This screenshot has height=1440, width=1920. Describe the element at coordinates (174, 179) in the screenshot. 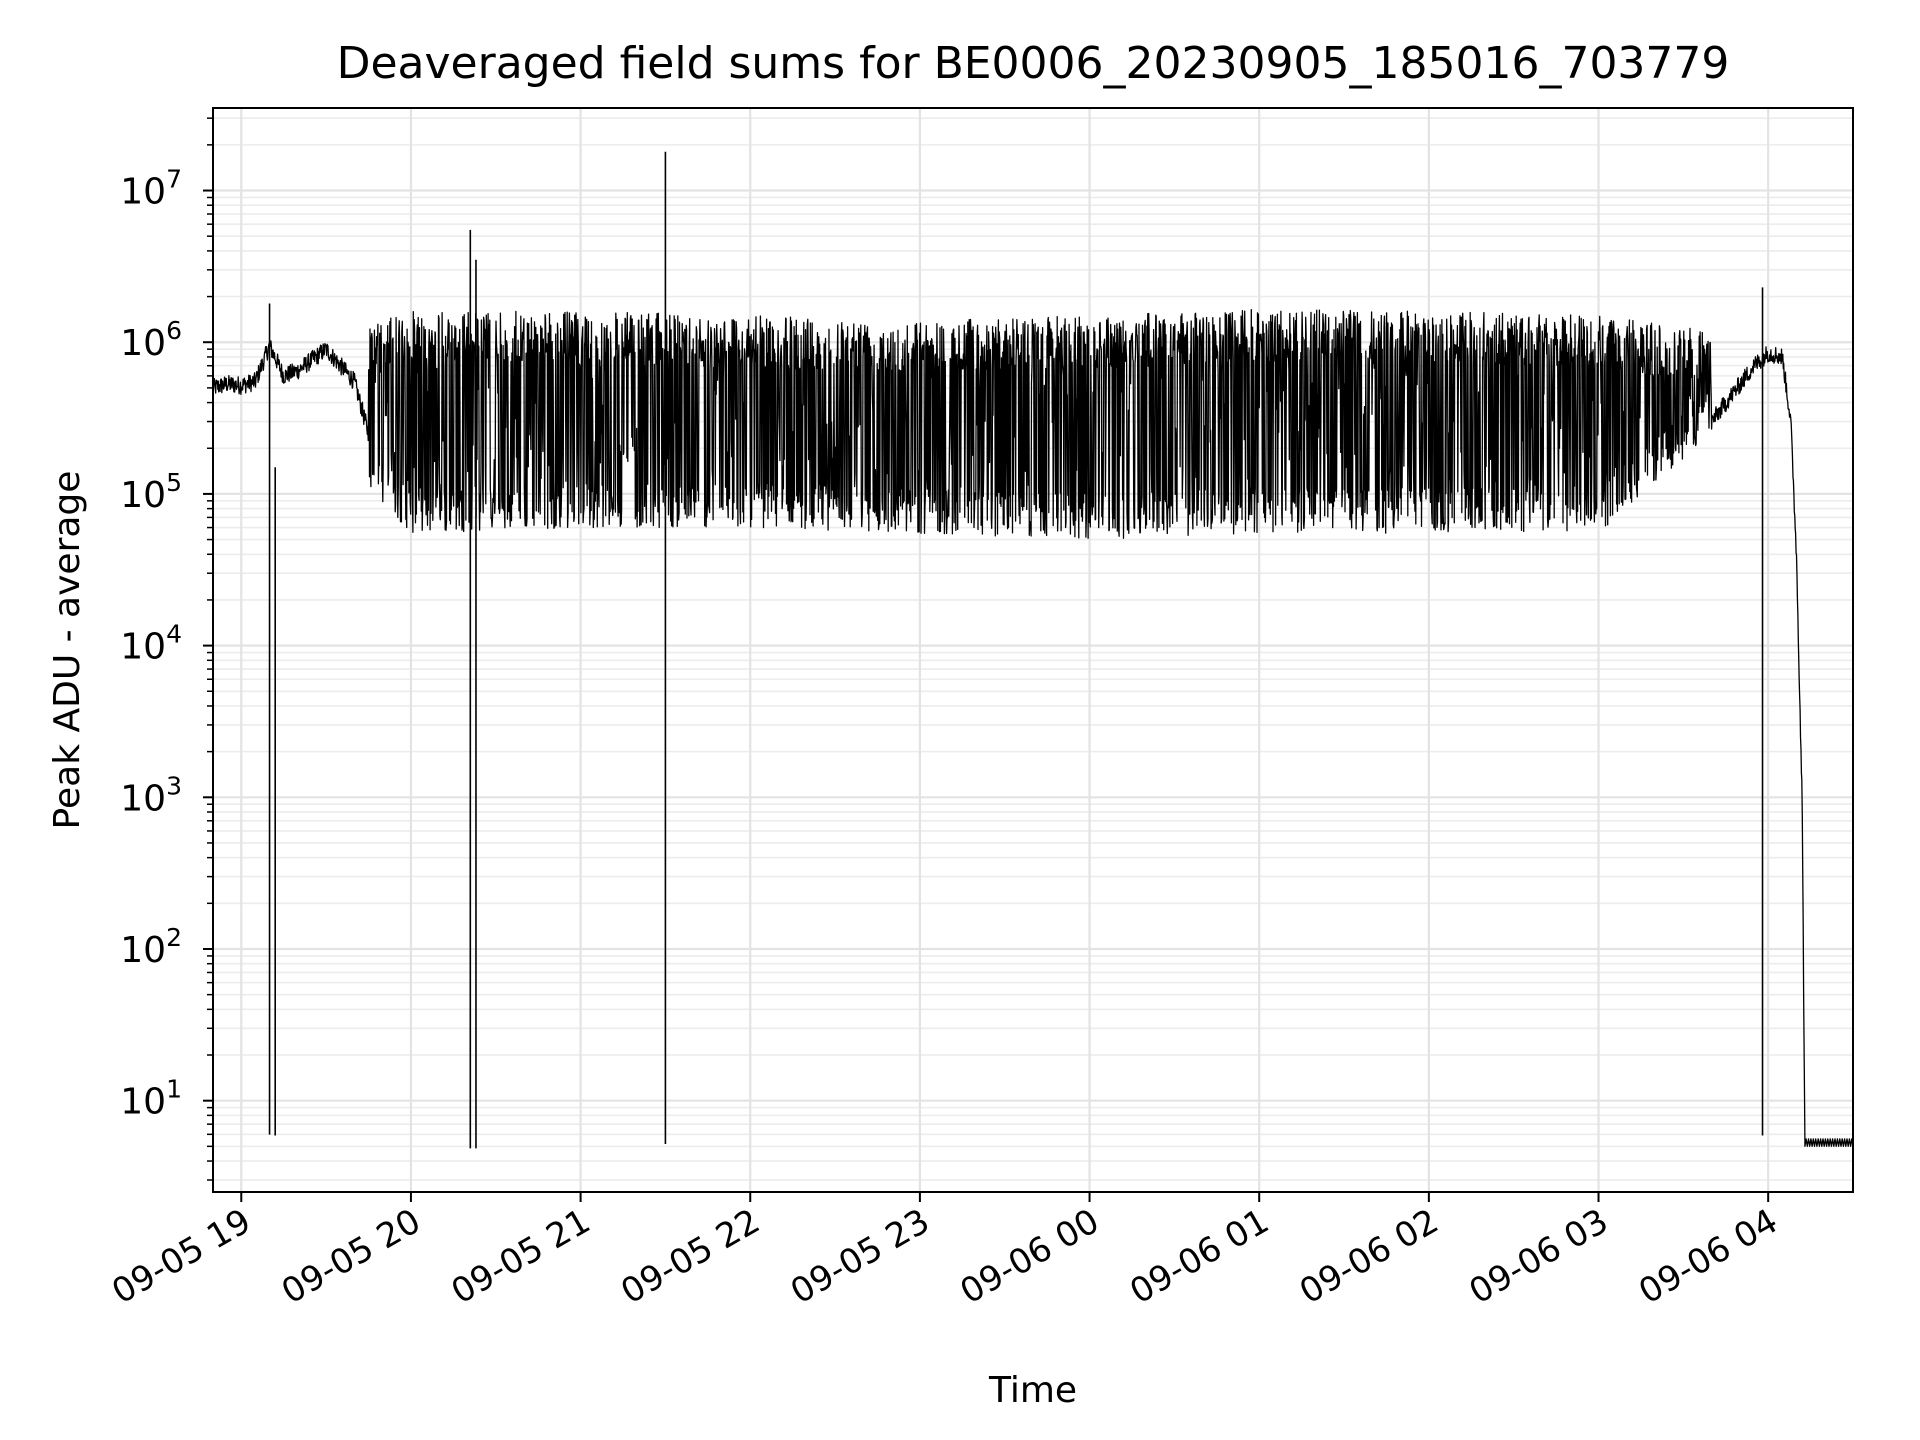

I see `y-tick-exponent: 7` at that location.